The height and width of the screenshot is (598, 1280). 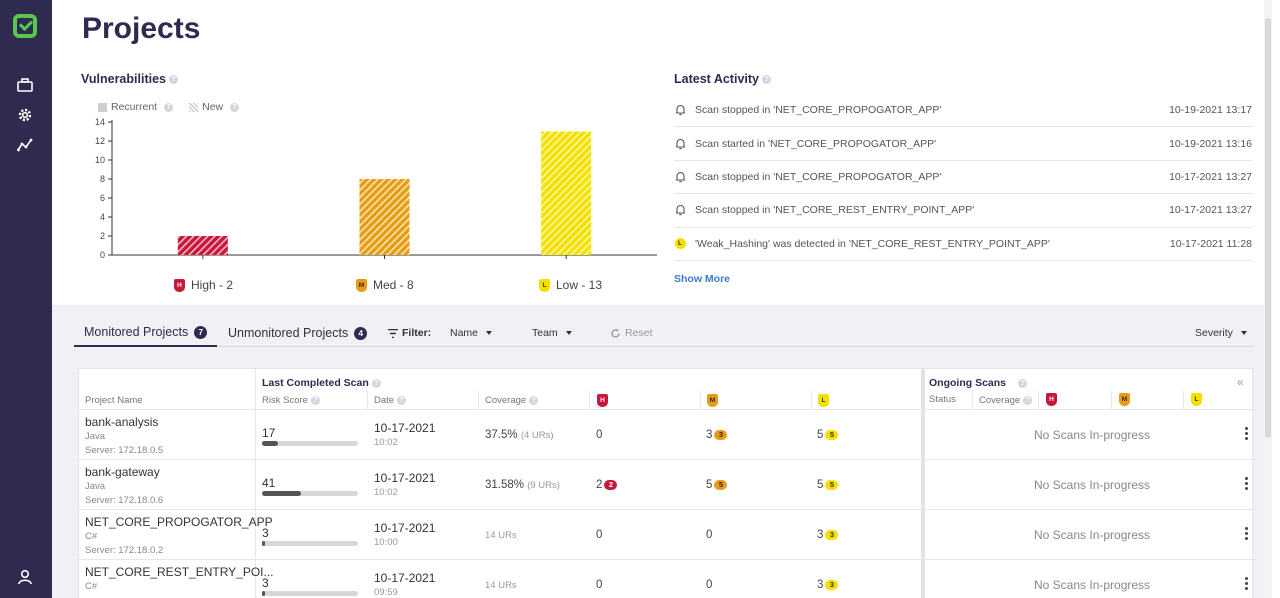 I want to click on header-status: Status, so click(x=942, y=399).